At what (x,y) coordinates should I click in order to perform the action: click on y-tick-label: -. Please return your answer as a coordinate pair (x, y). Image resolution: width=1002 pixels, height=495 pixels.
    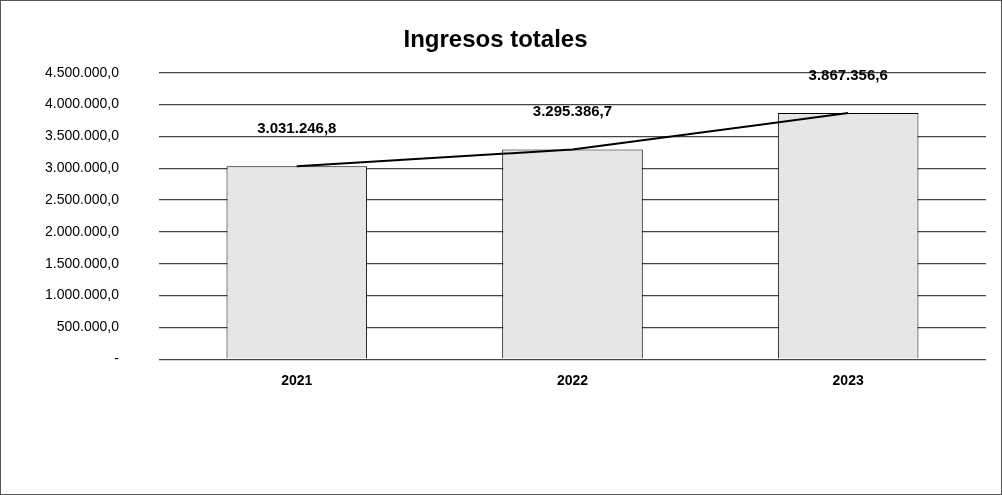
    Looking at the image, I should click on (117, 358).